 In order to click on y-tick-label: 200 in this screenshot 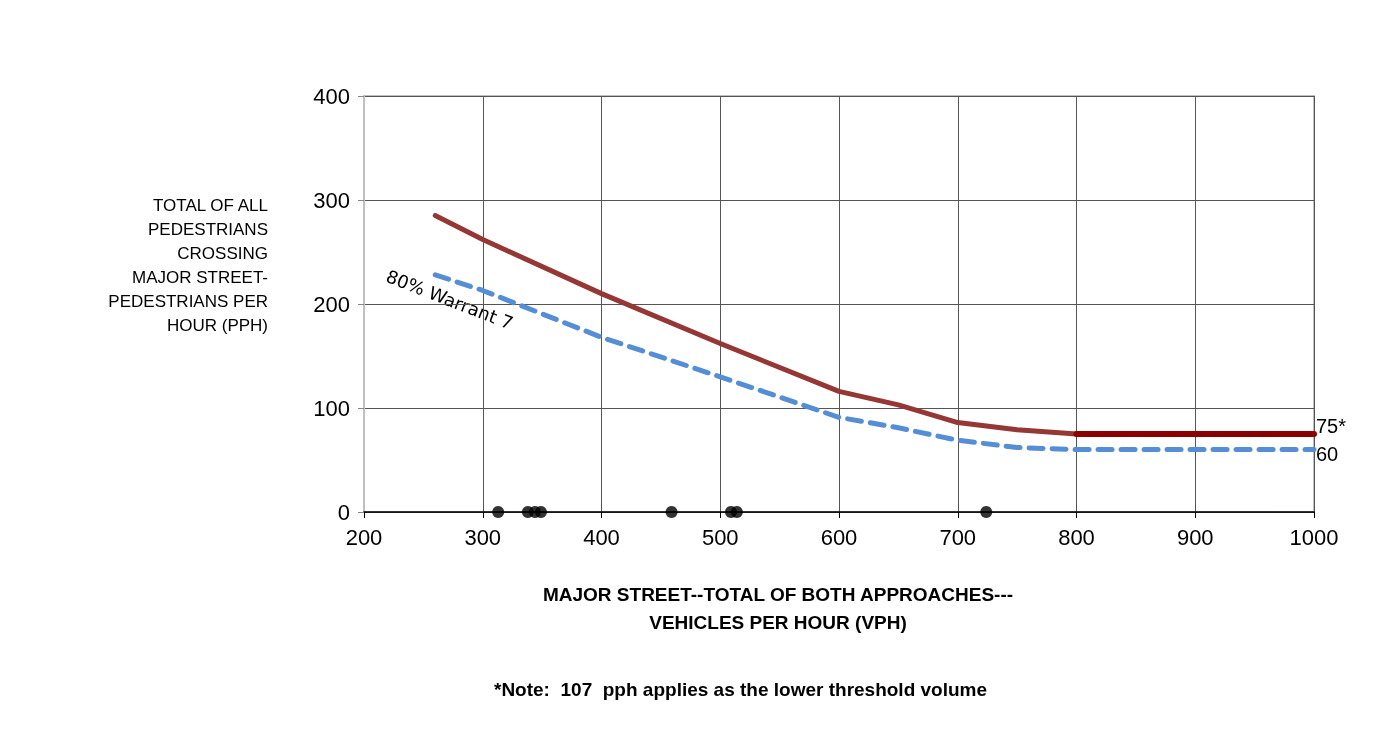, I will do `click(331, 304)`.